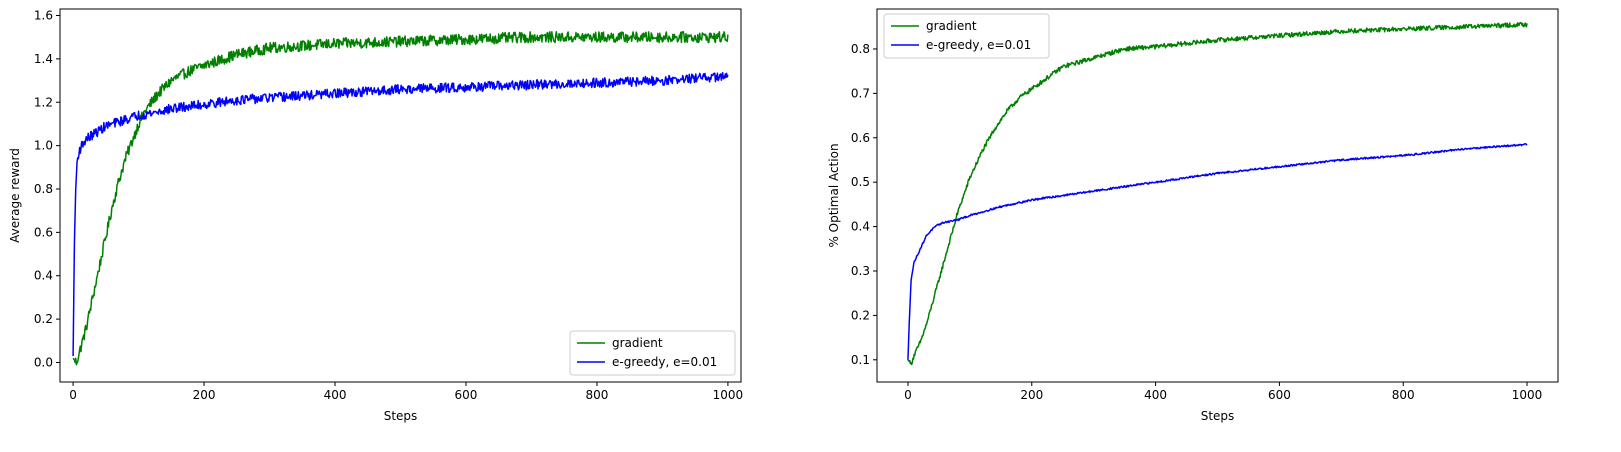  What do you see at coordinates (43, 16) in the screenshot?
I see `y-tick-label: 1.6` at bounding box center [43, 16].